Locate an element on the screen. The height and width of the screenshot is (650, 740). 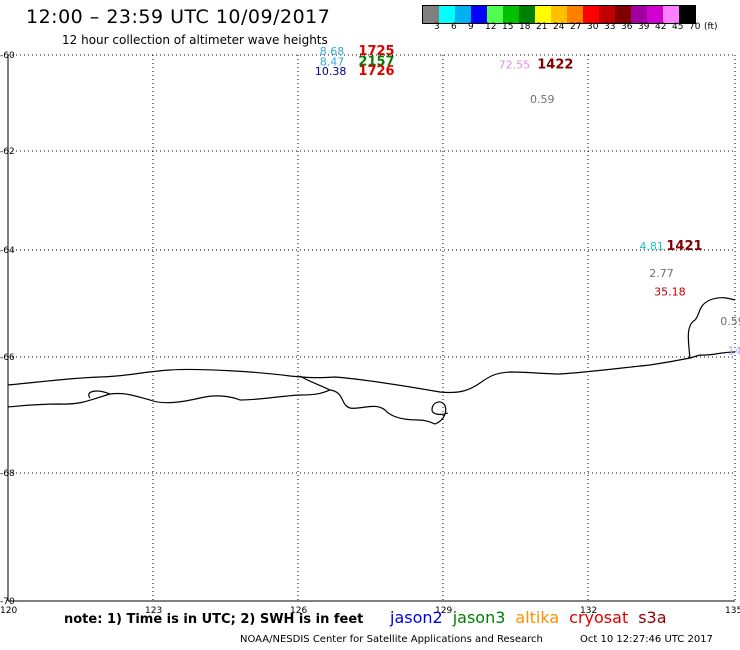
wave-height-value: 14.4 is located at coordinates (734, 350).